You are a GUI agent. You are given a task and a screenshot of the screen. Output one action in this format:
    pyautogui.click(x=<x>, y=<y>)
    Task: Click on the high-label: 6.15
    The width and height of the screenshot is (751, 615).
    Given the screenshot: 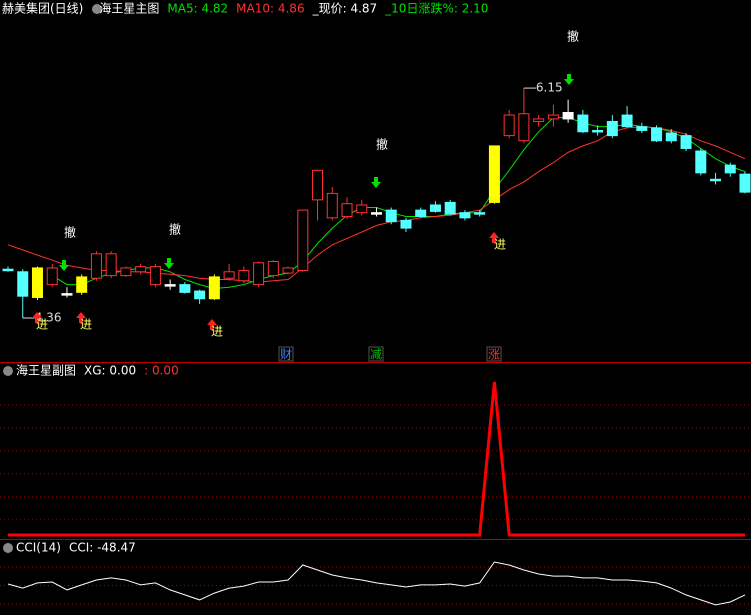 What is the action you would take?
    pyautogui.click(x=549, y=88)
    